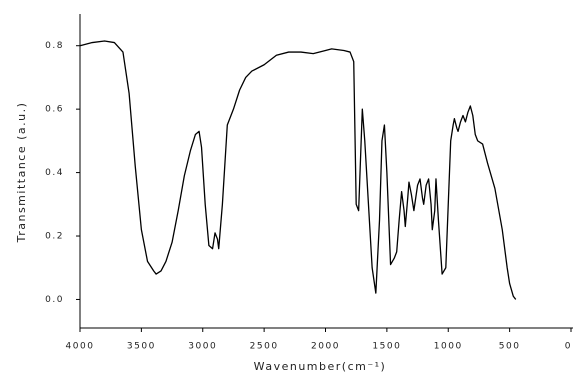 The image size is (573, 381). I want to click on y-axis-label: Transmittance (a.u.), so click(21, 173).